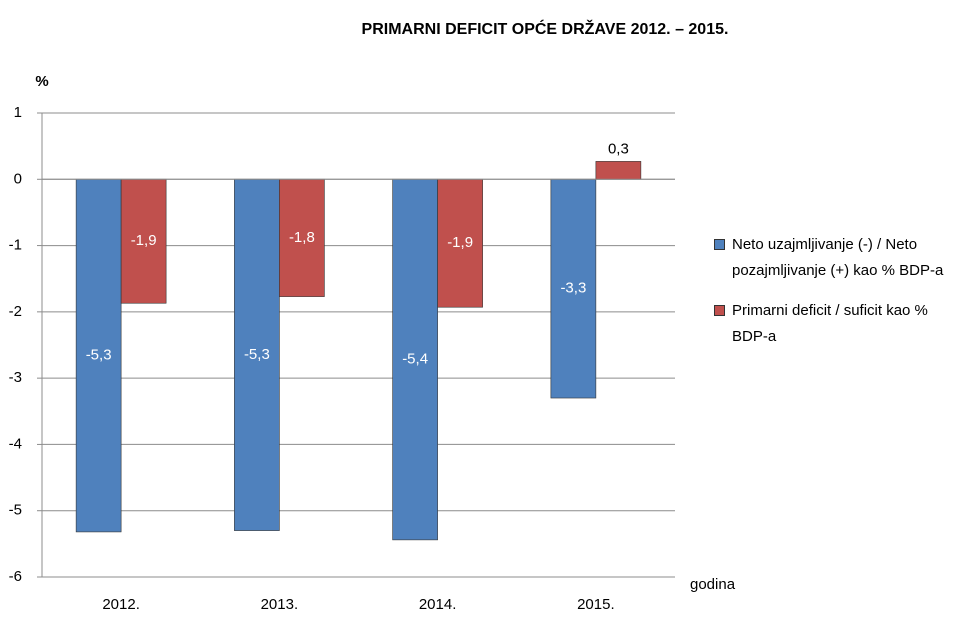 Image resolution: width=956 pixels, height=617 pixels. I want to click on data-label: -1,8, so click(302, 237).